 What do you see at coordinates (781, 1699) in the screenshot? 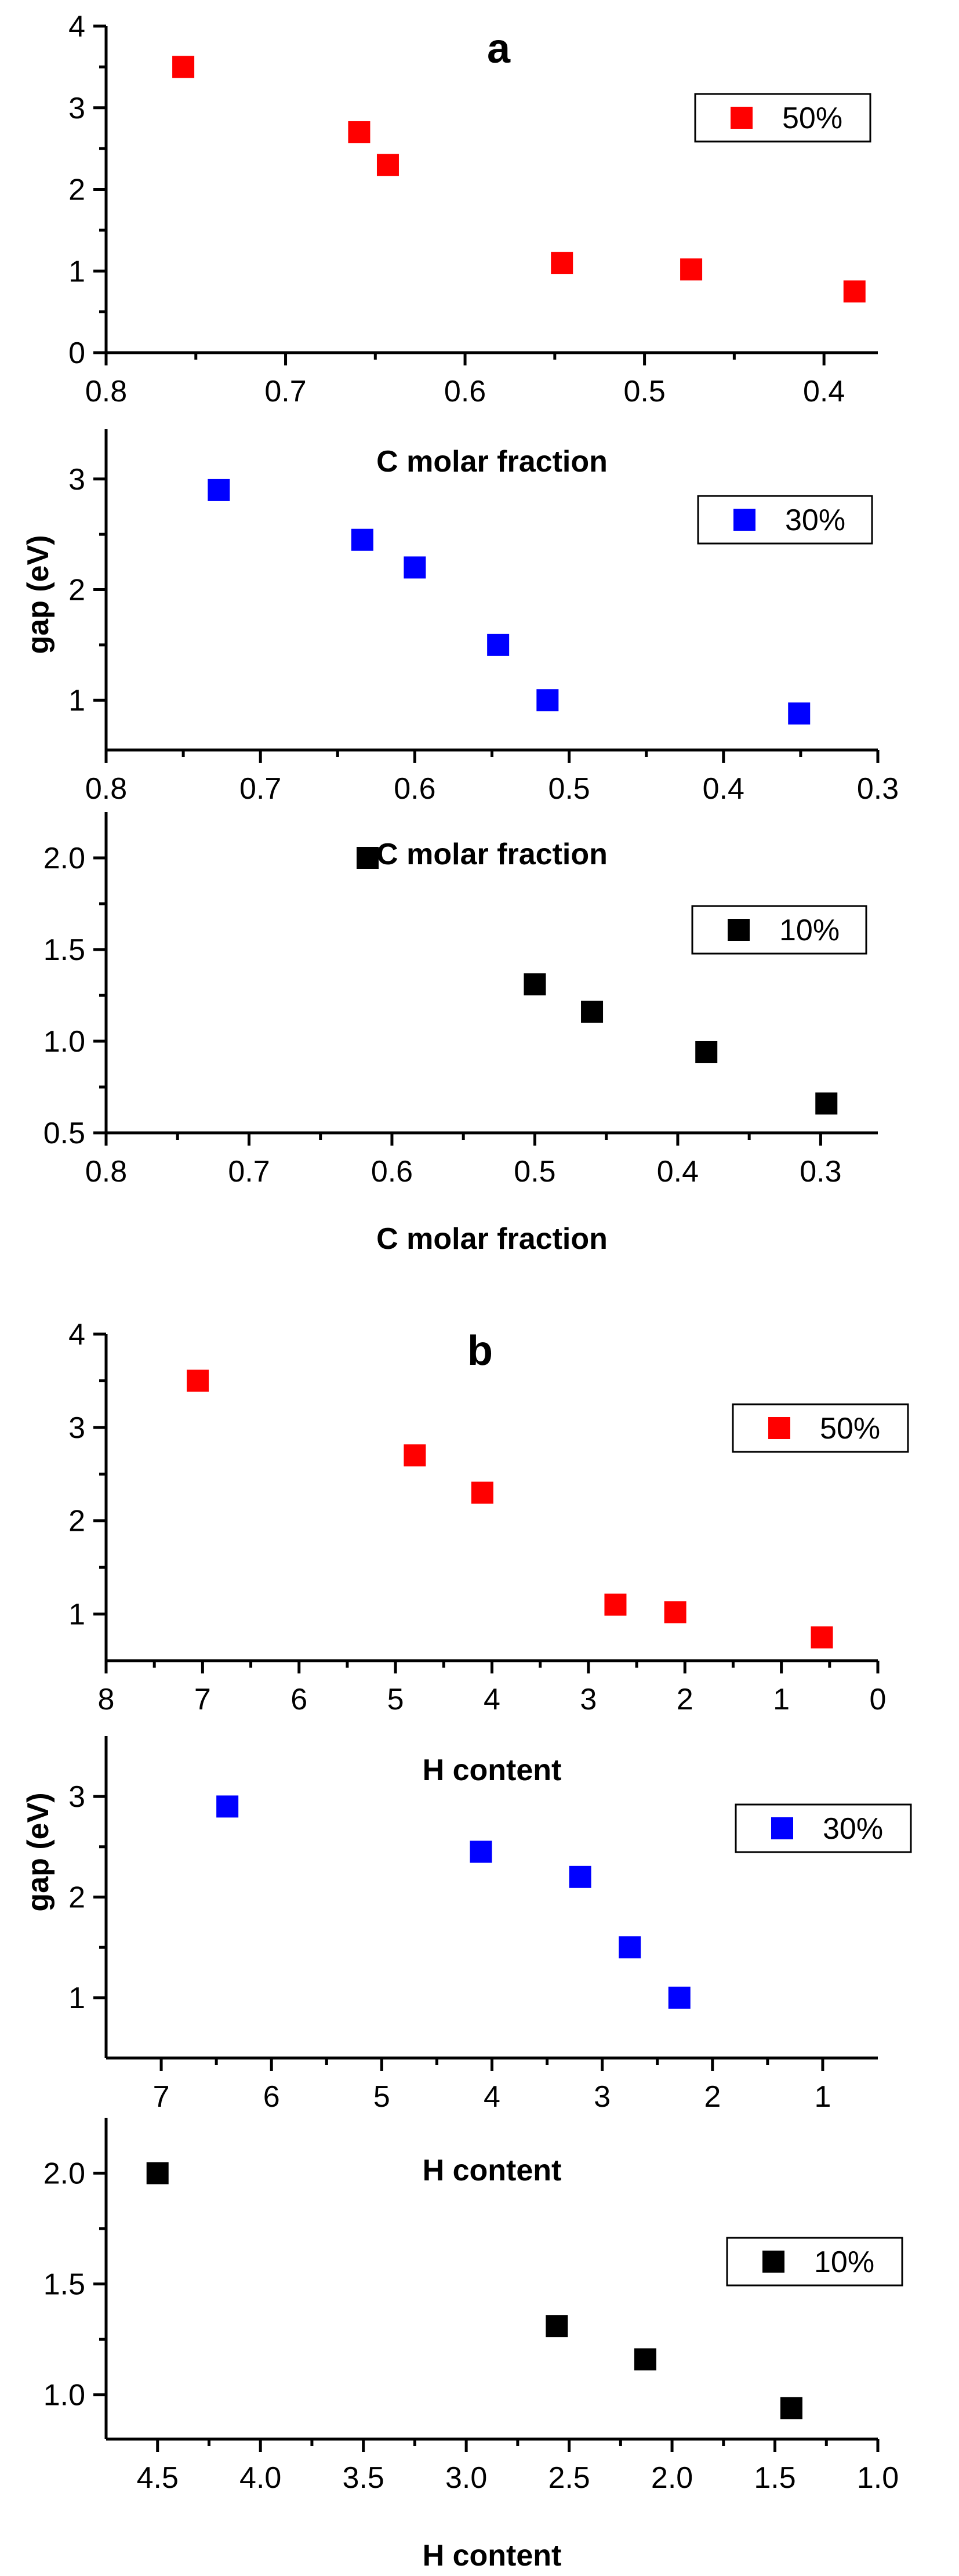
I see `chart-4-x-tick-label: 1` at bounding box center [781, 1699].